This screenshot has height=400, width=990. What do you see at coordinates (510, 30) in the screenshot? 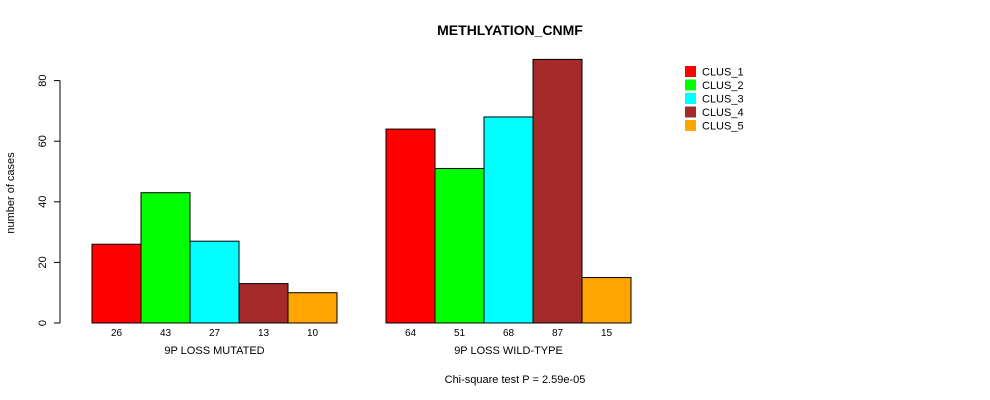
I see `chart-title: METHLYATION_CNMF` at bounding box center [510, 30].